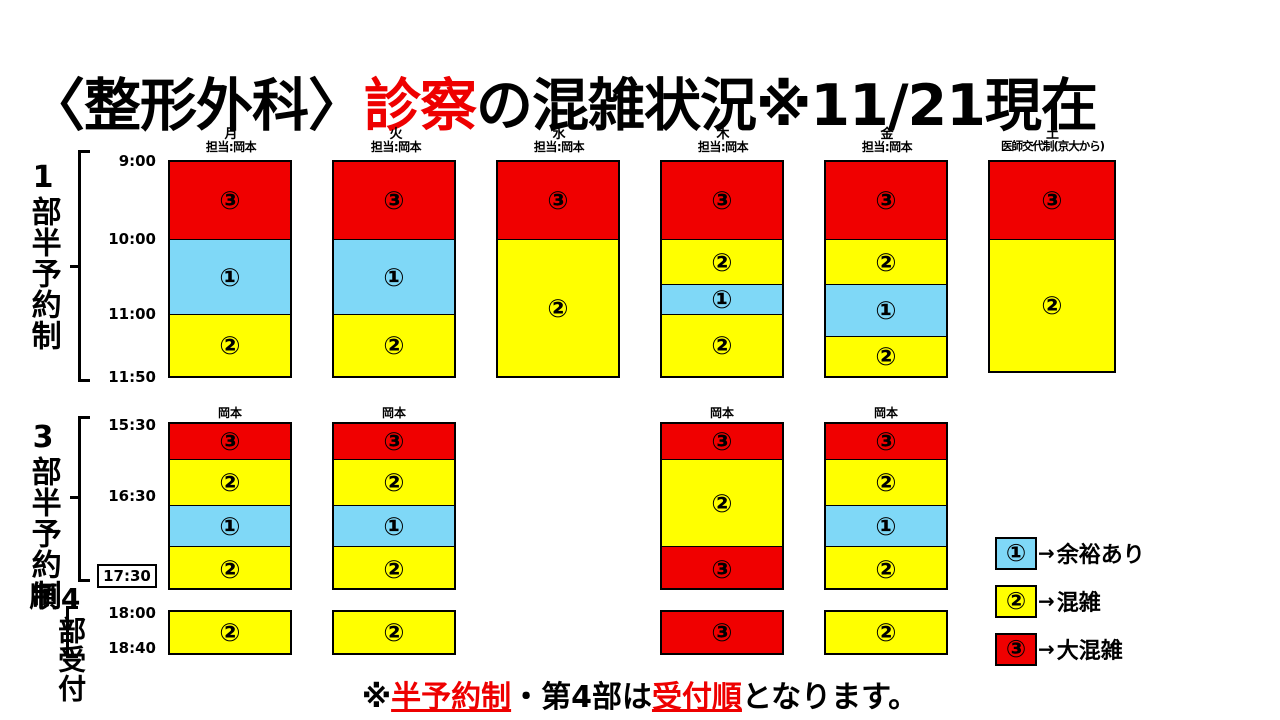  I want to click on time-label-16-30: 16:30, so click(132, 496).